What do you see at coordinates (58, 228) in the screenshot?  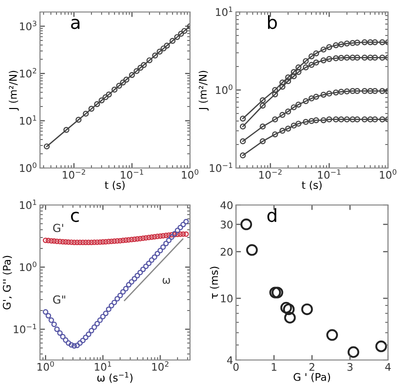 I see `series-label: G'` at bounding box center [58, 228].